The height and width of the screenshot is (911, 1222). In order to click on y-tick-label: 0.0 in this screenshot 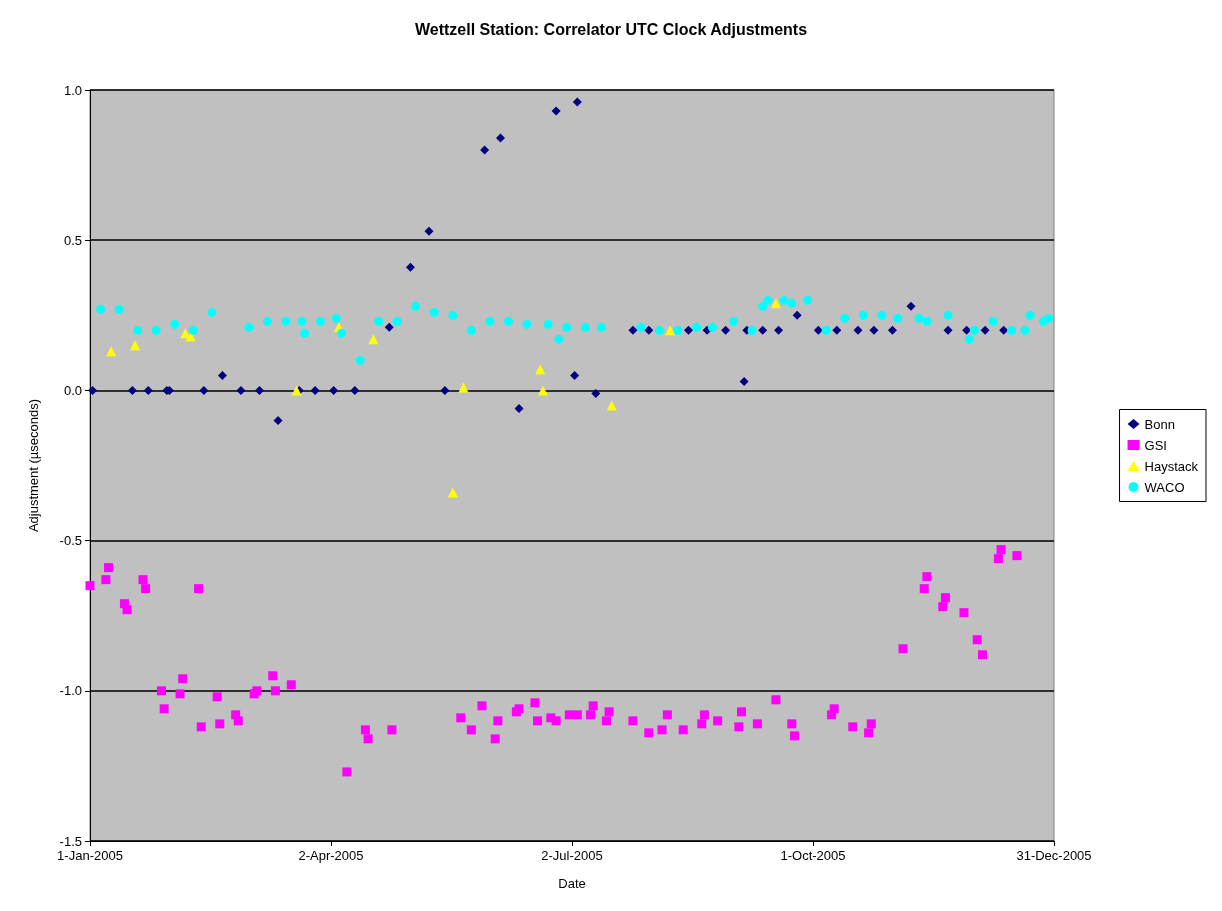, I will do `click(72, 390)`.